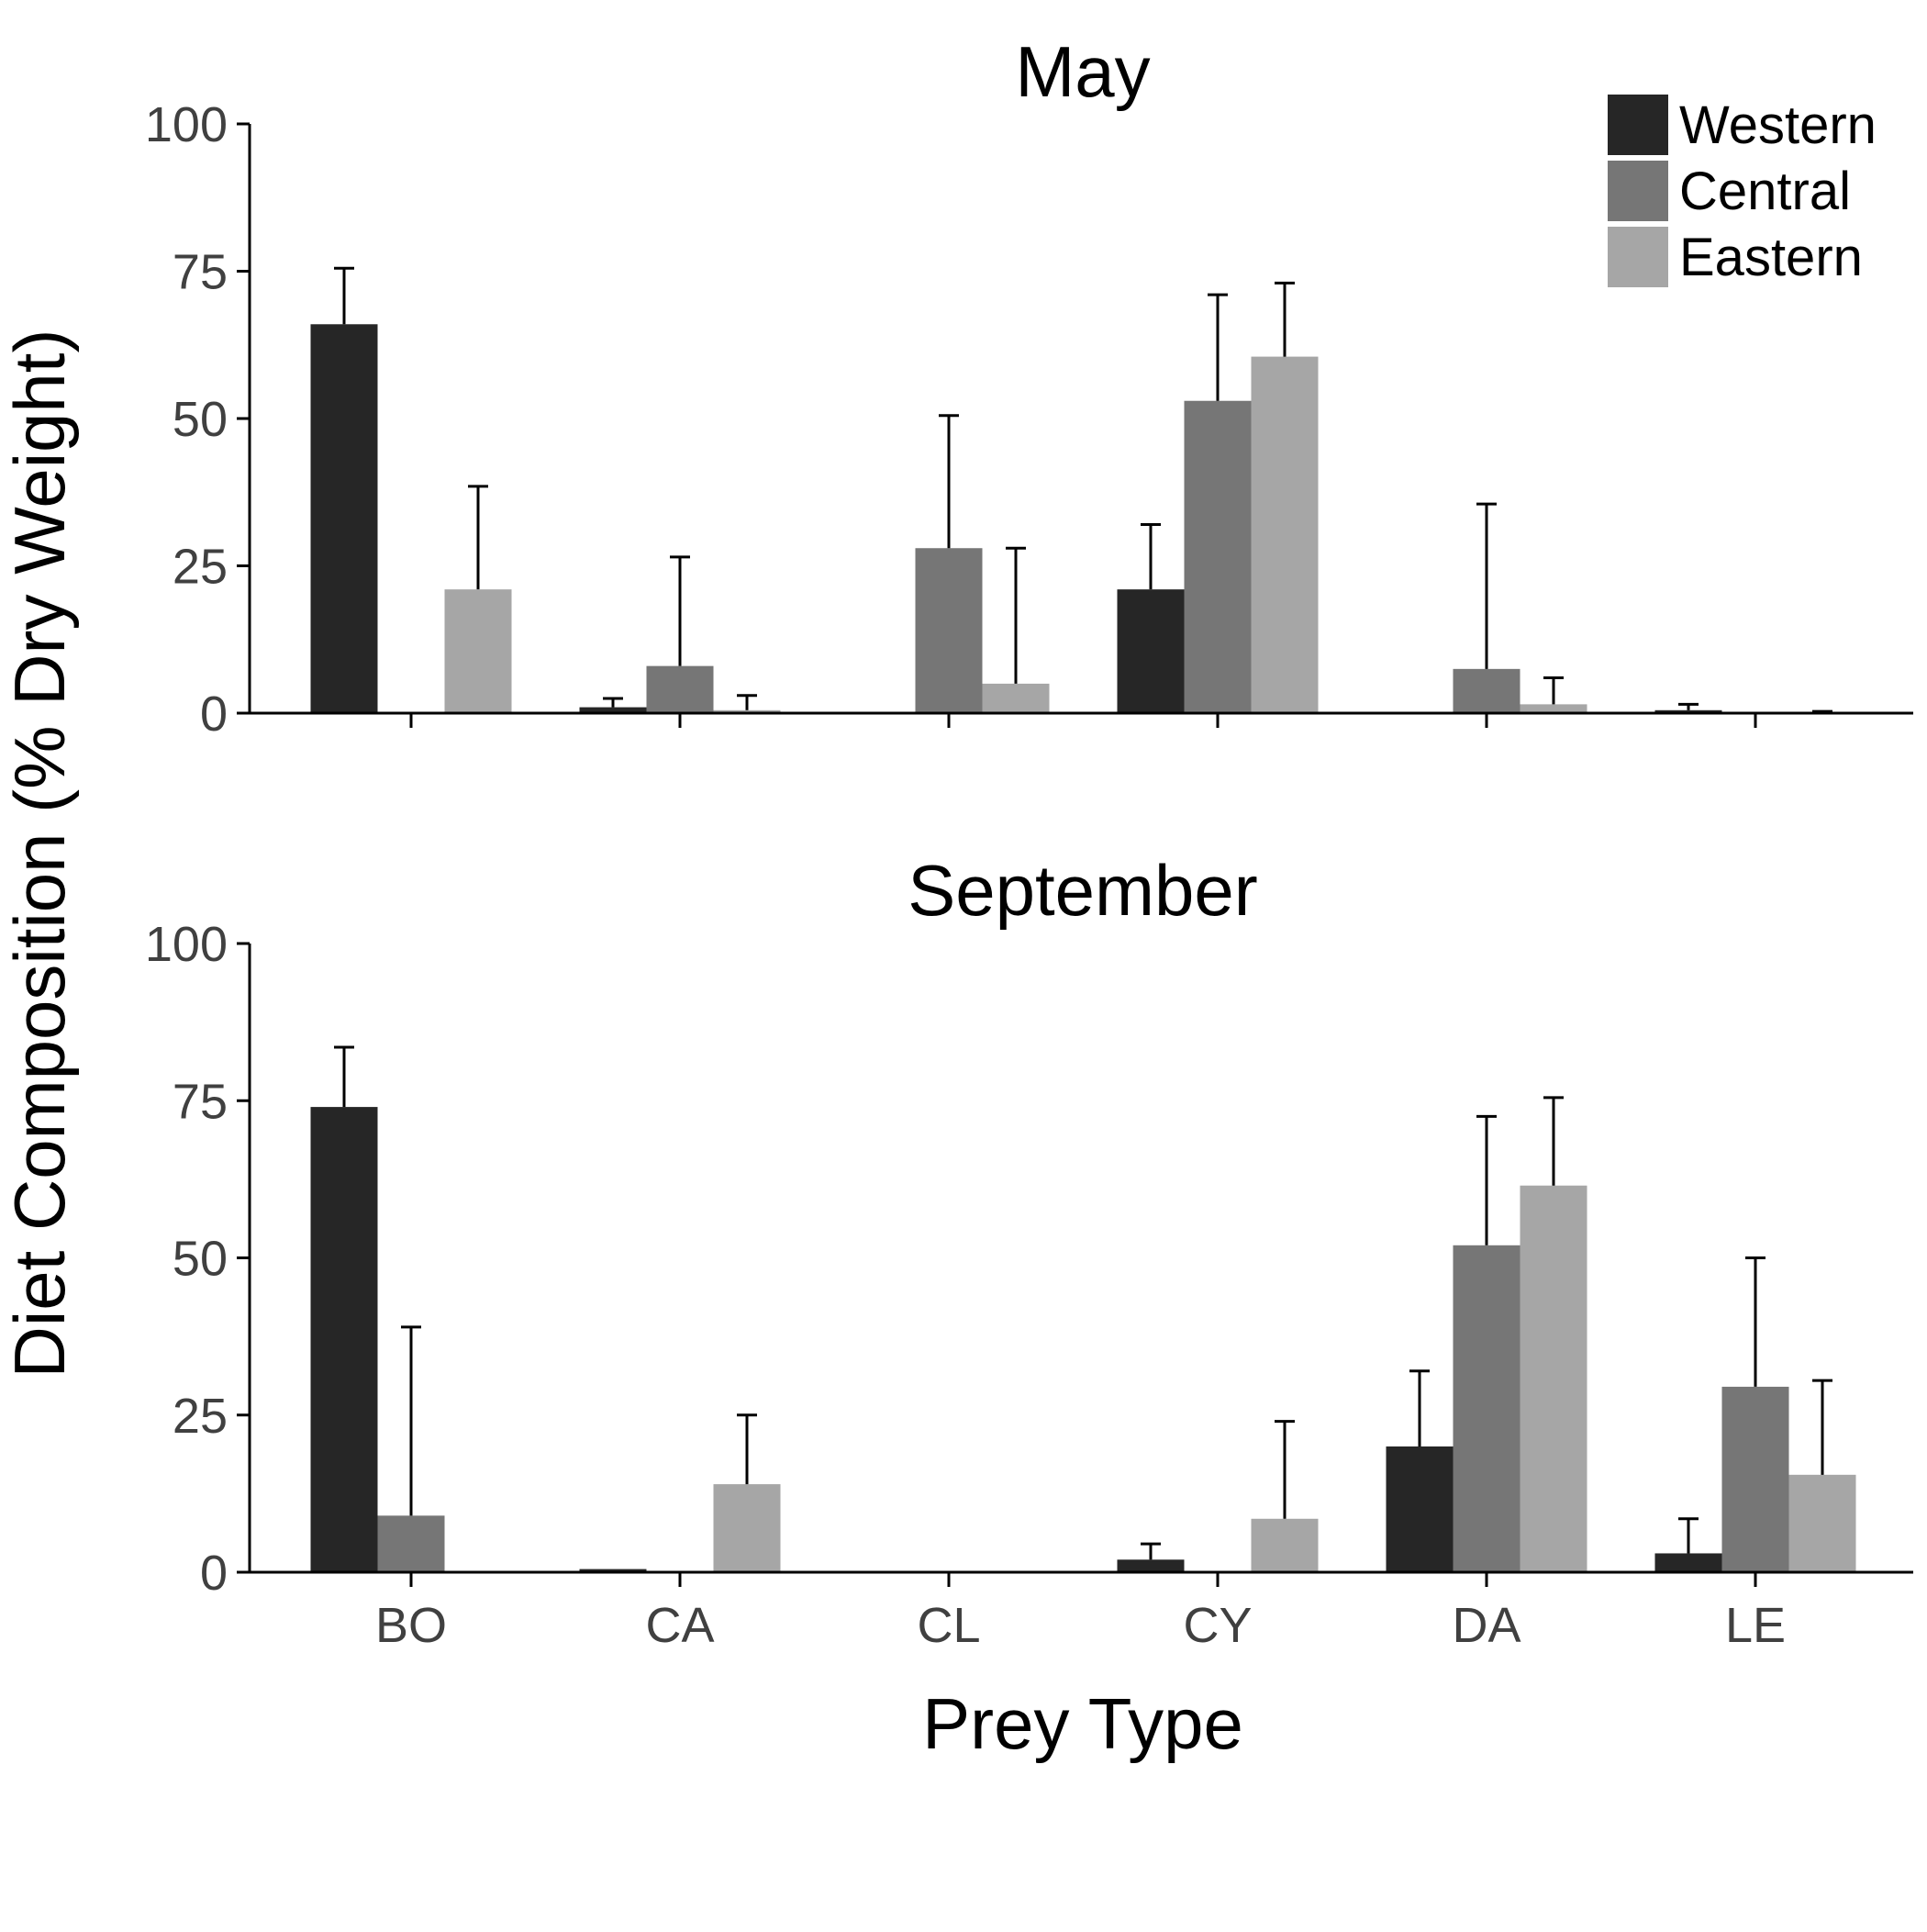 The image size is (1927, 1932). Describe the element at coordinates (1755, 1479) in the screenshot. I see `bar-central-le` at that location.